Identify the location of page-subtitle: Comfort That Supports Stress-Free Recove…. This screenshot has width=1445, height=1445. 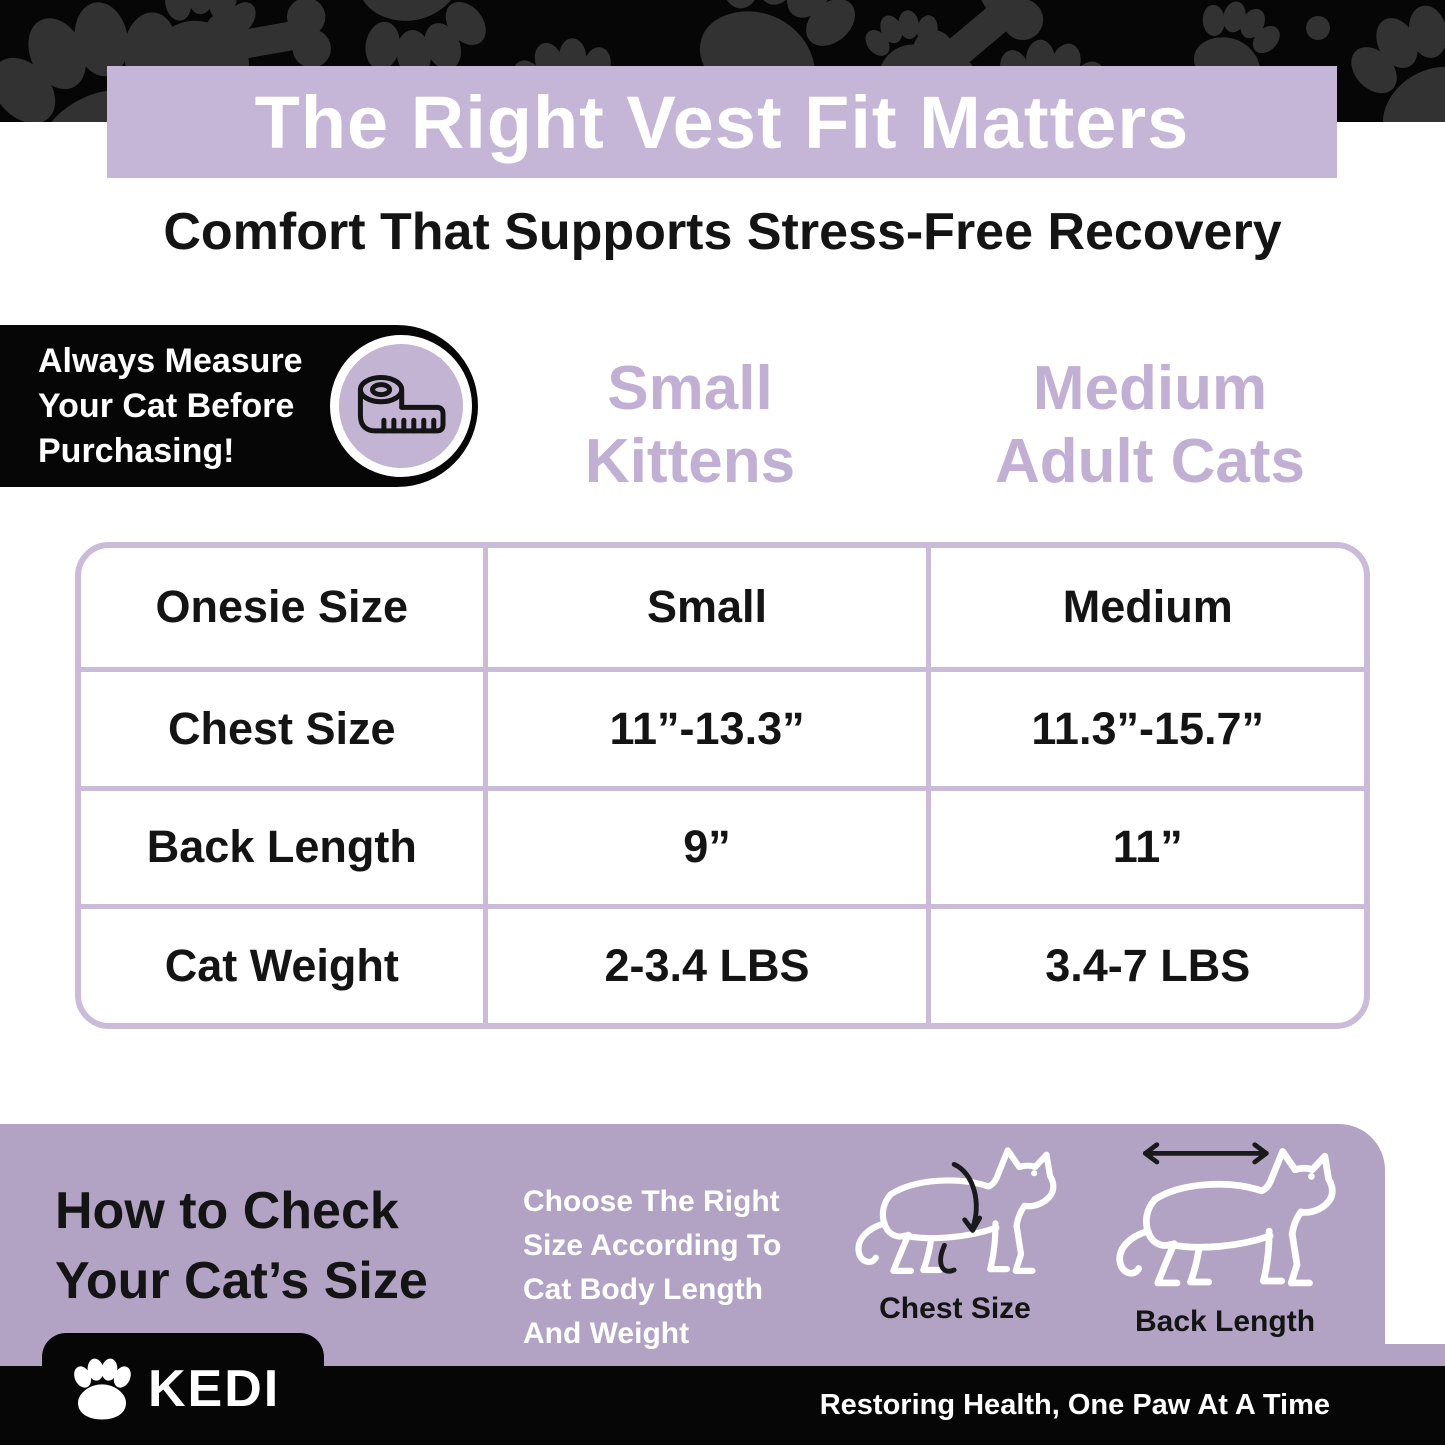
(722, 232).